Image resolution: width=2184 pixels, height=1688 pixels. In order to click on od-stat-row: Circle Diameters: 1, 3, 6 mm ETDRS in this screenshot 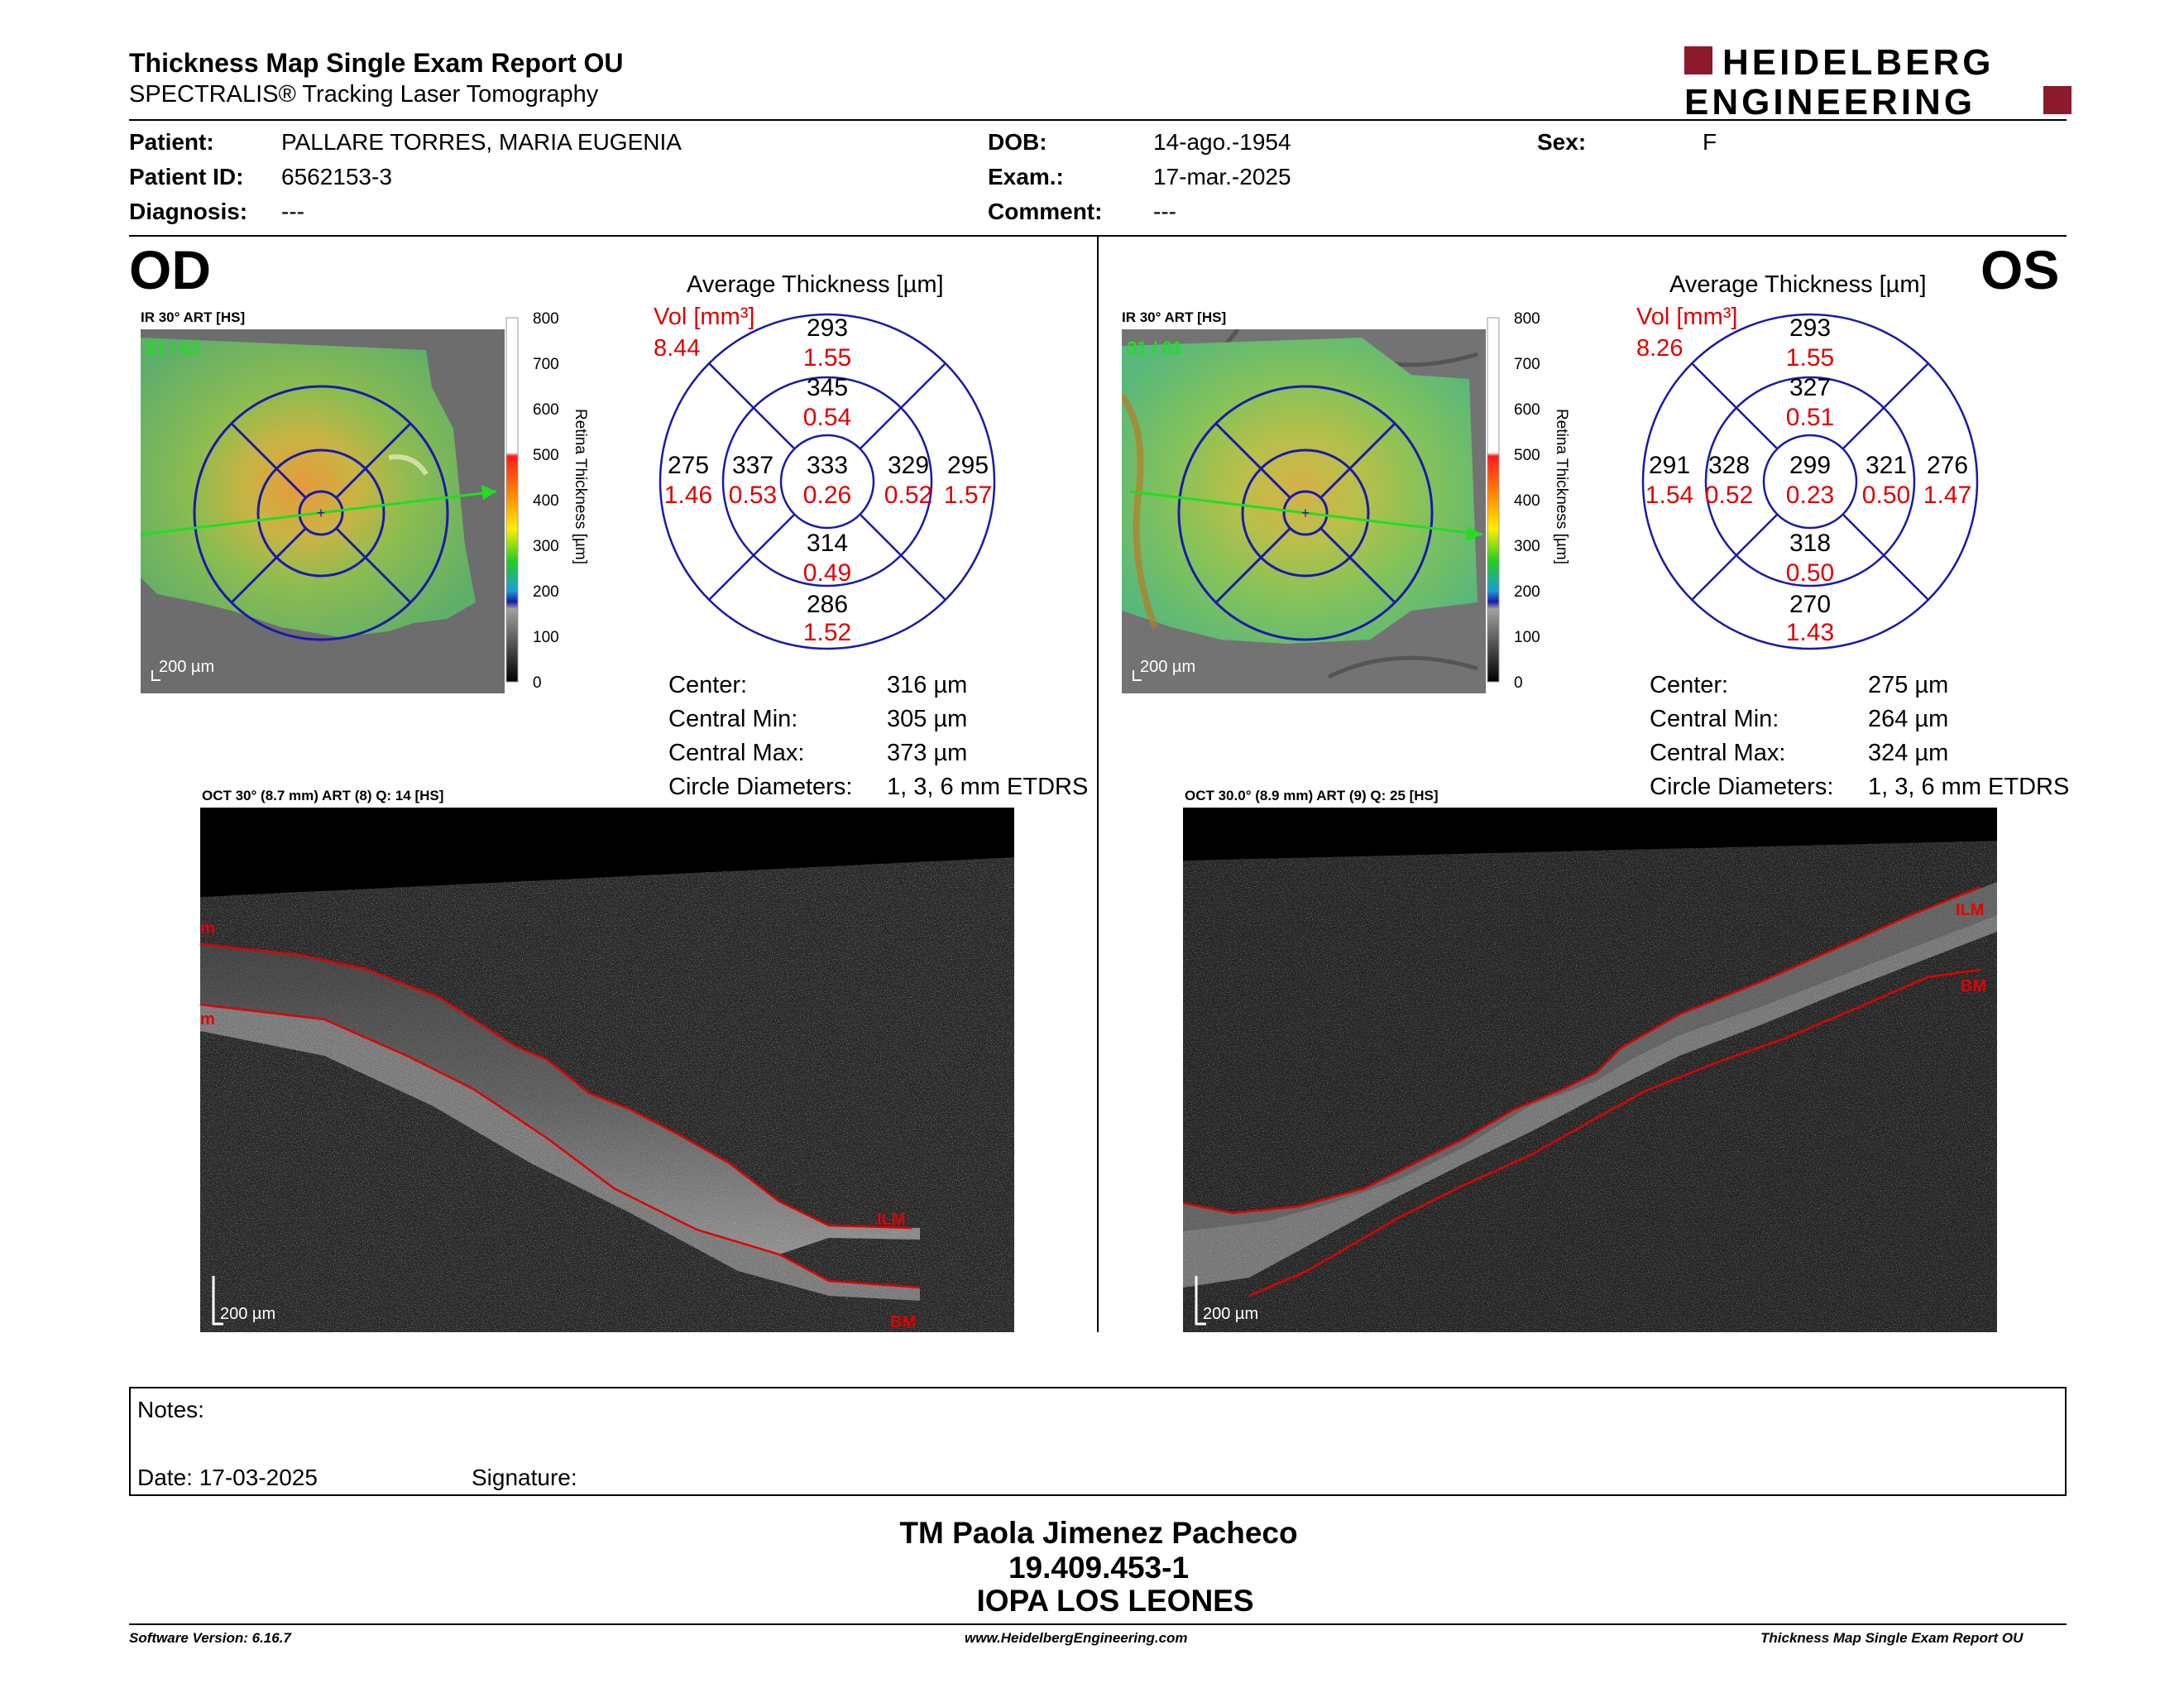, I will do `click(878, 787)`.